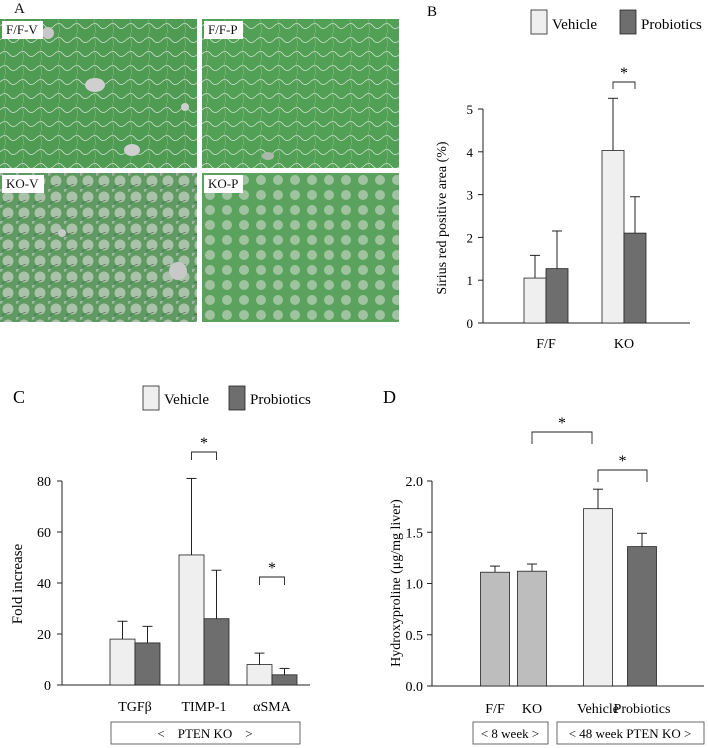  What do you see at coordinates (470, 237) in the screenshot?
I see `y-tick-label: 2` at bounding box center [470, 237].